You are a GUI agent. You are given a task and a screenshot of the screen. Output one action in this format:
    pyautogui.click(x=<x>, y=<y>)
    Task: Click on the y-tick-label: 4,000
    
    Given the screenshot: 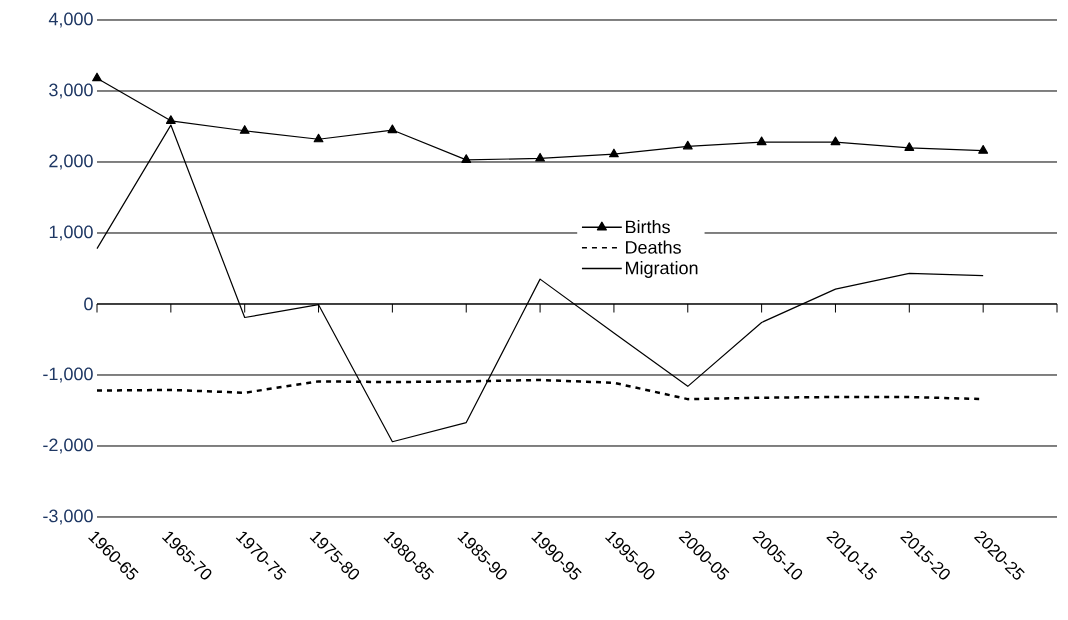 What is the action you would take?
    pyautogui.click(x=70, y=20)
    